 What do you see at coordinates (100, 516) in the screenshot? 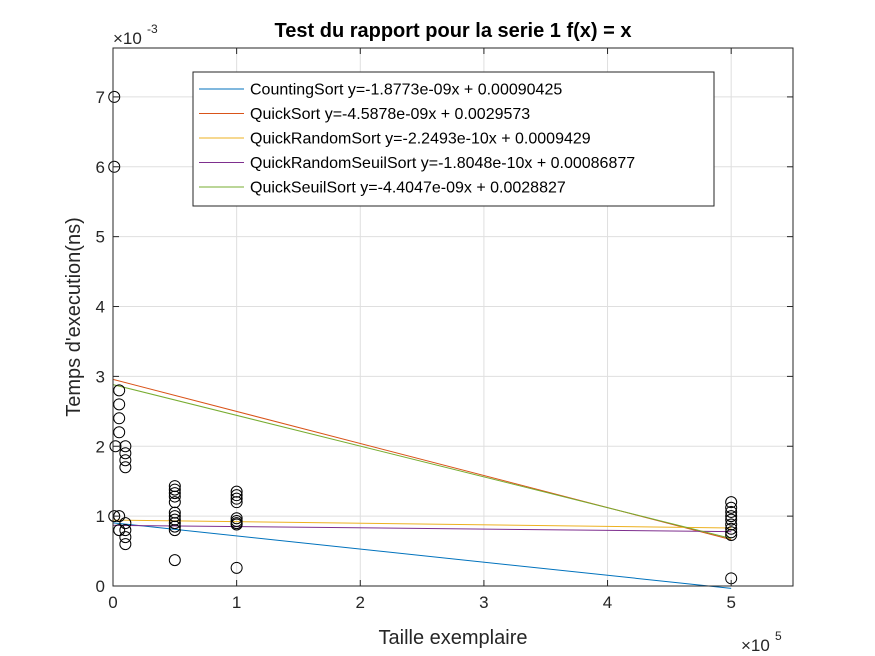
I see `y-tick-label: 1` at bounding box center [100, 516].